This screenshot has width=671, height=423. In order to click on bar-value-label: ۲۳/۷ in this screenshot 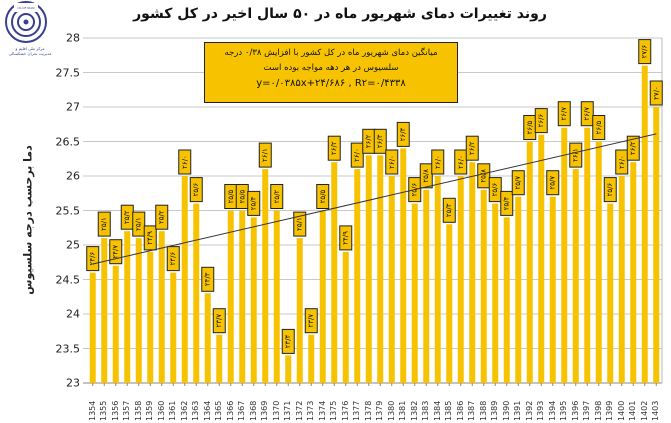, I will do `click(219, 321)`.